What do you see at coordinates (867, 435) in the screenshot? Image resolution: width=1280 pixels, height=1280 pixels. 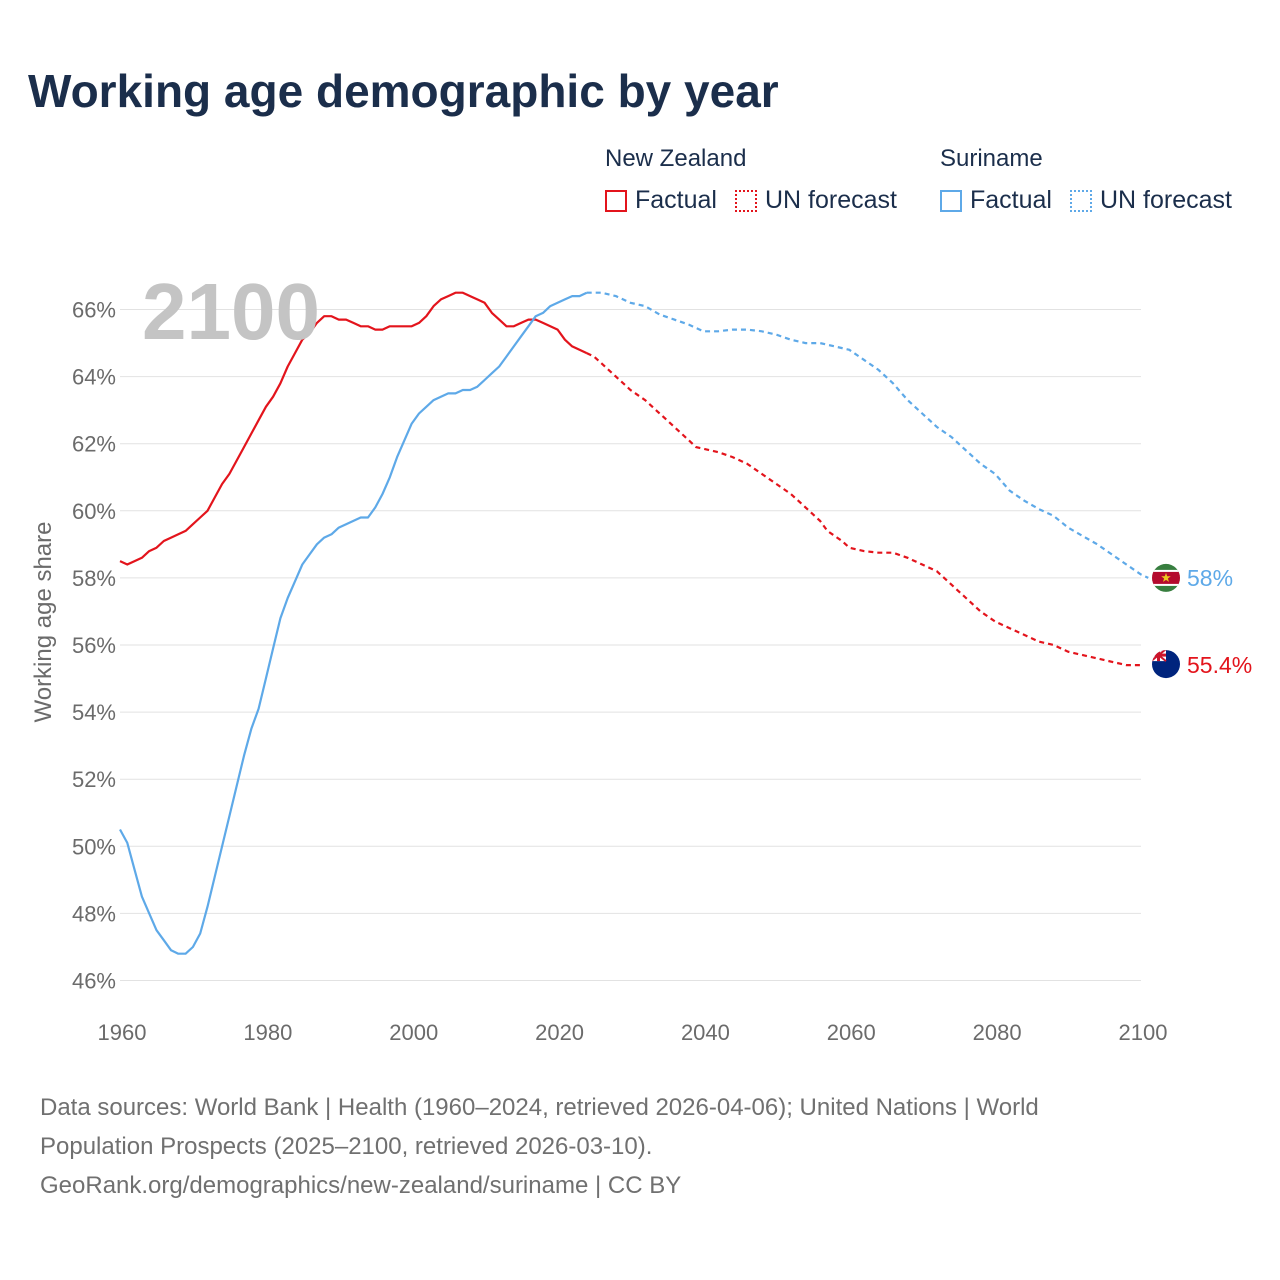 I see `suriname-forecast-line` at bounding box center [867, 435].